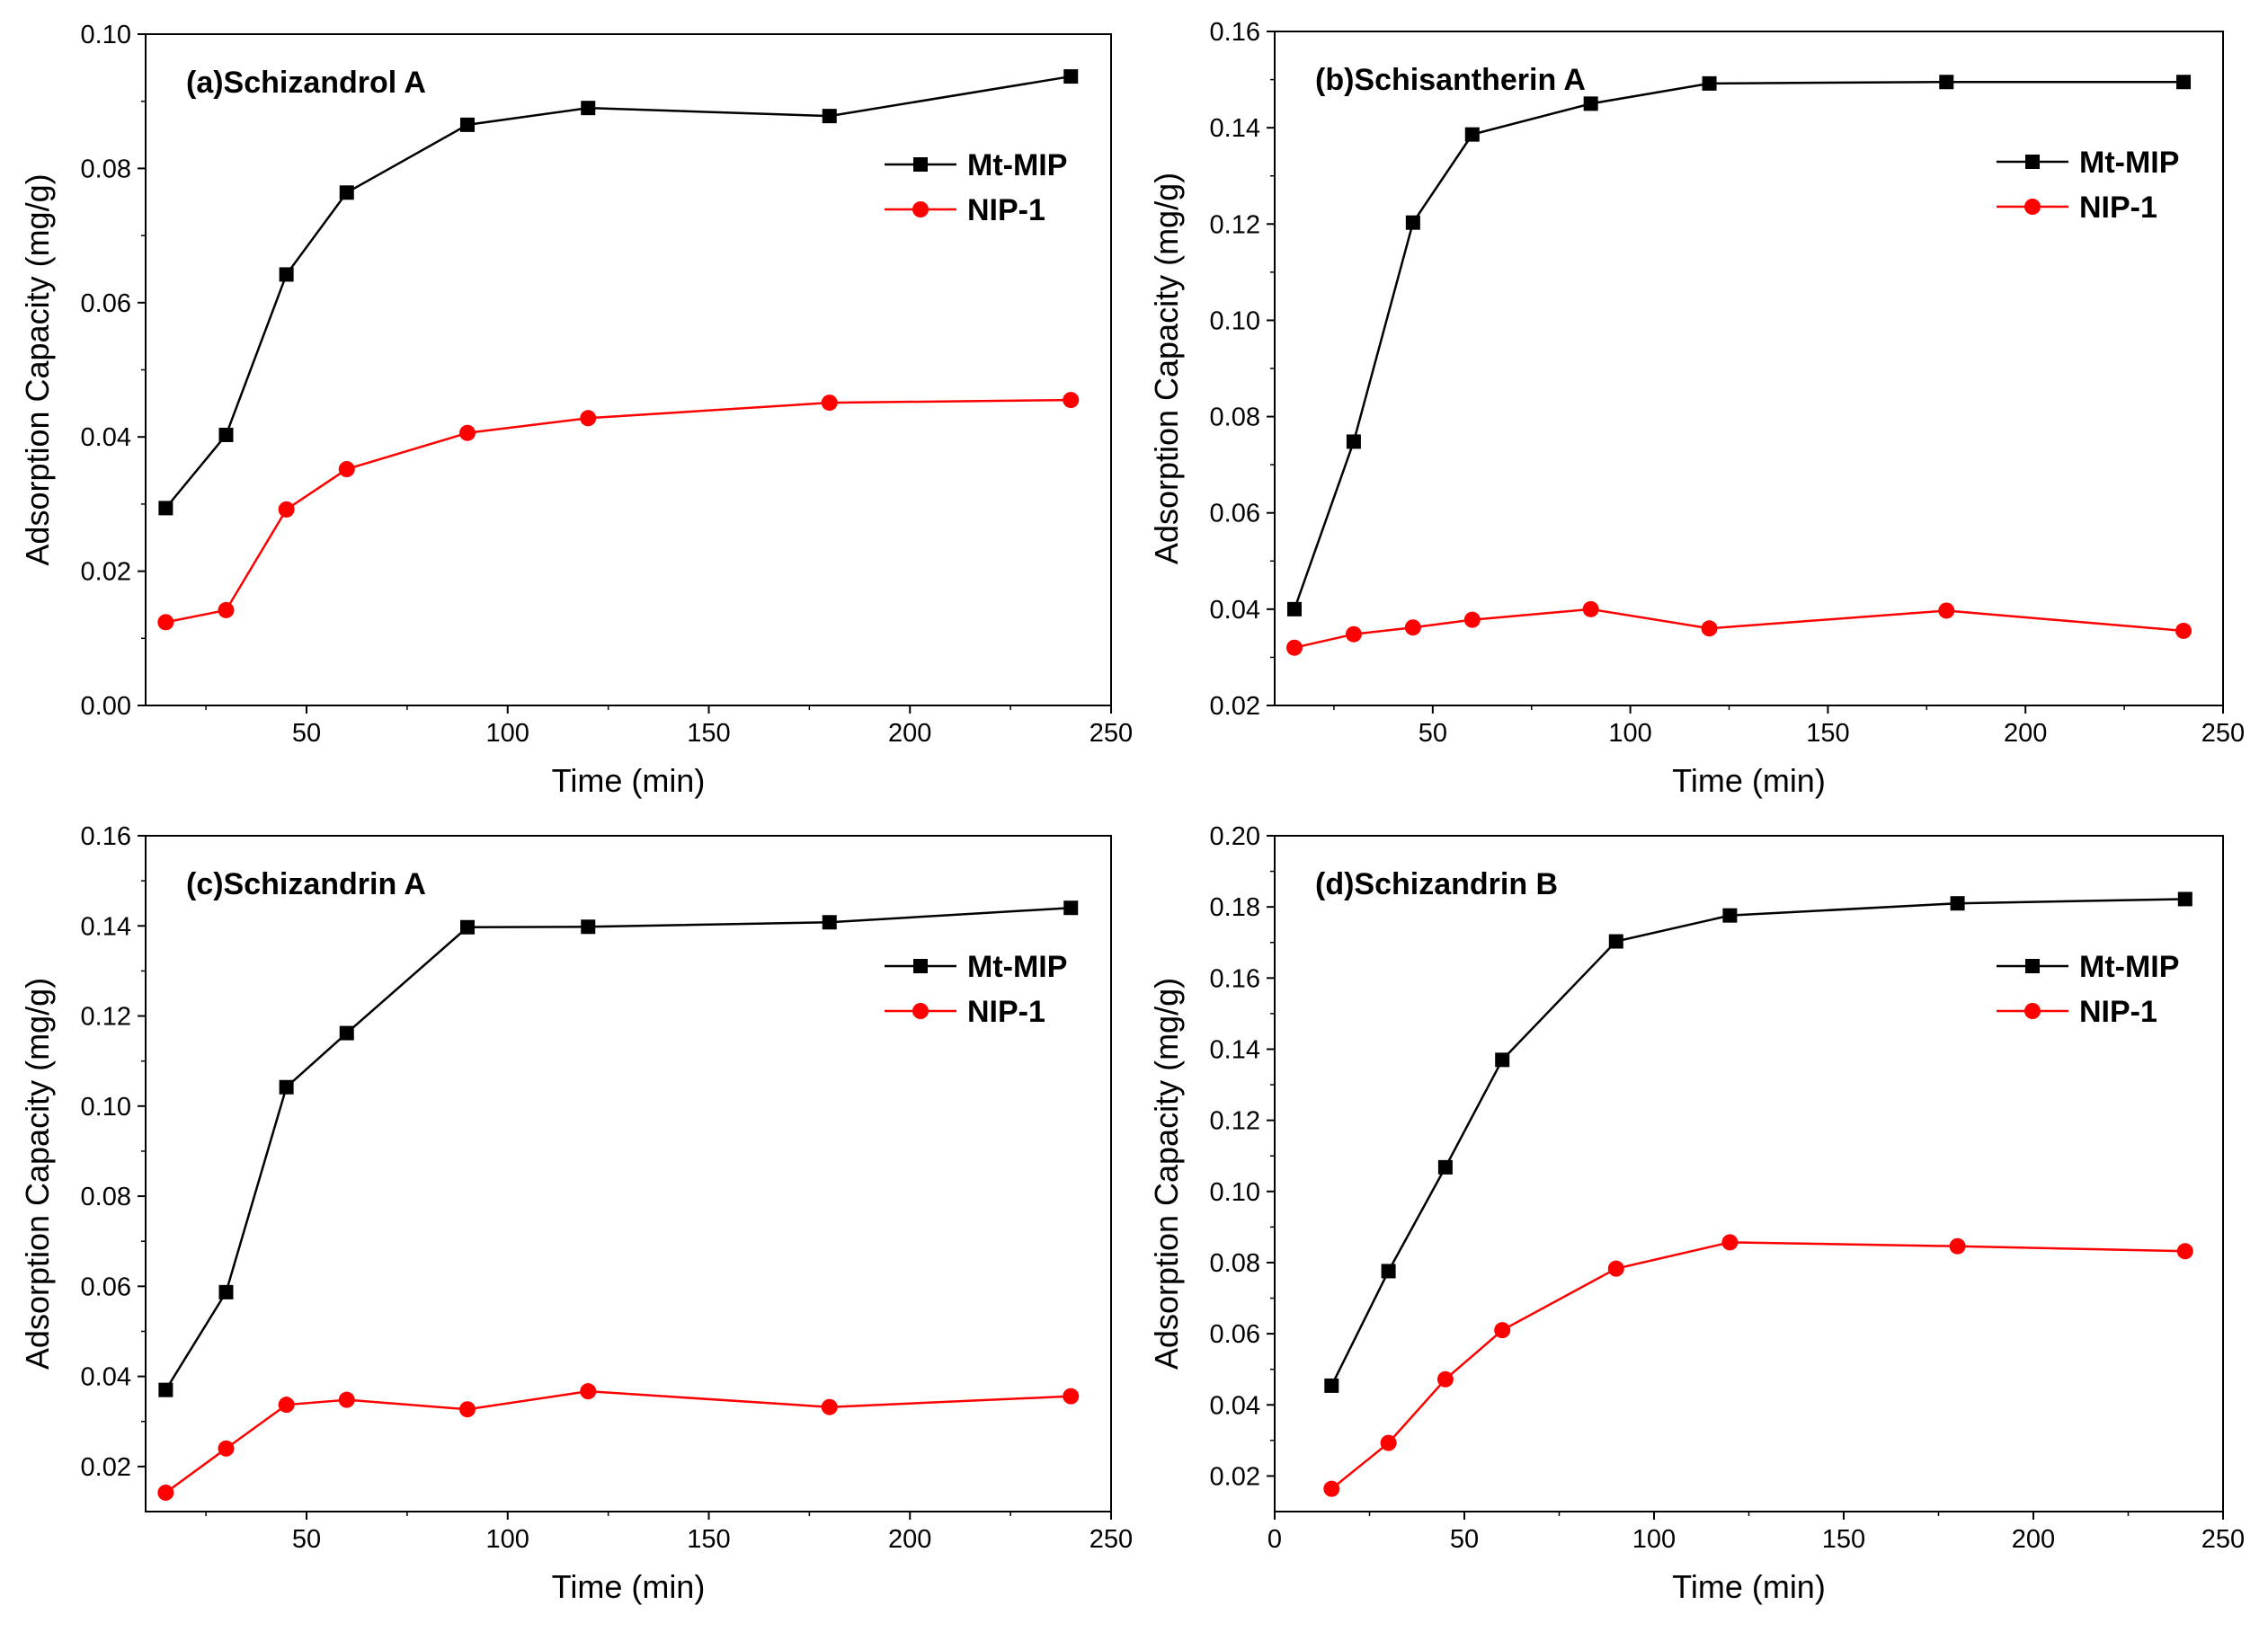  What do you see at coordinates (106, 1107) in the screenshot?
I see `y-tick-label: 0.10` at bounding box center [106, 1107].